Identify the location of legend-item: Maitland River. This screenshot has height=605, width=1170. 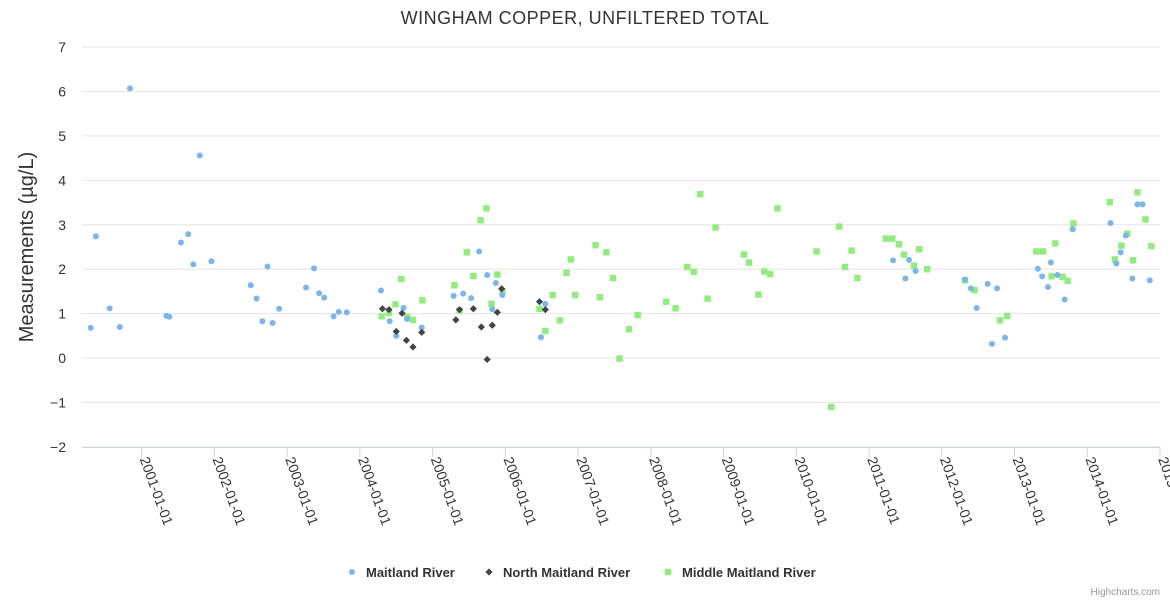
(402, 572).